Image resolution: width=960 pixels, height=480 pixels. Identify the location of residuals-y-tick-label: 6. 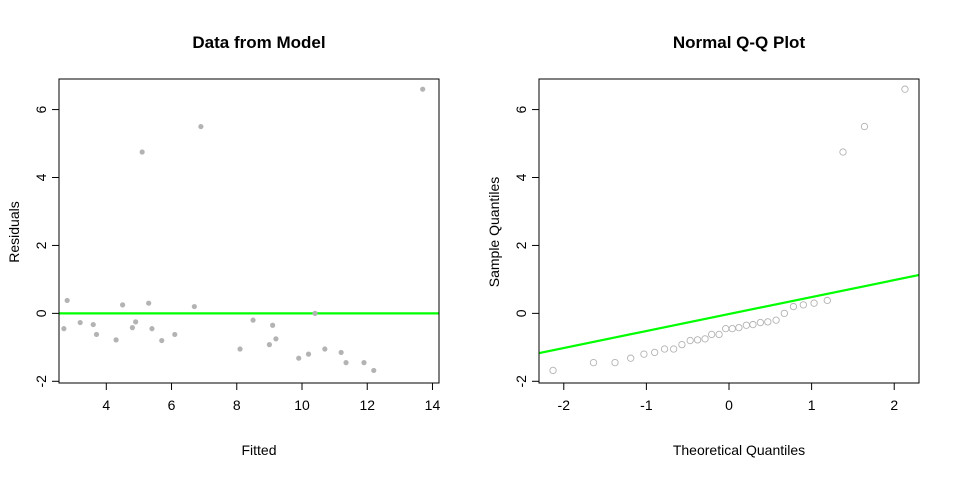
(41, 109).